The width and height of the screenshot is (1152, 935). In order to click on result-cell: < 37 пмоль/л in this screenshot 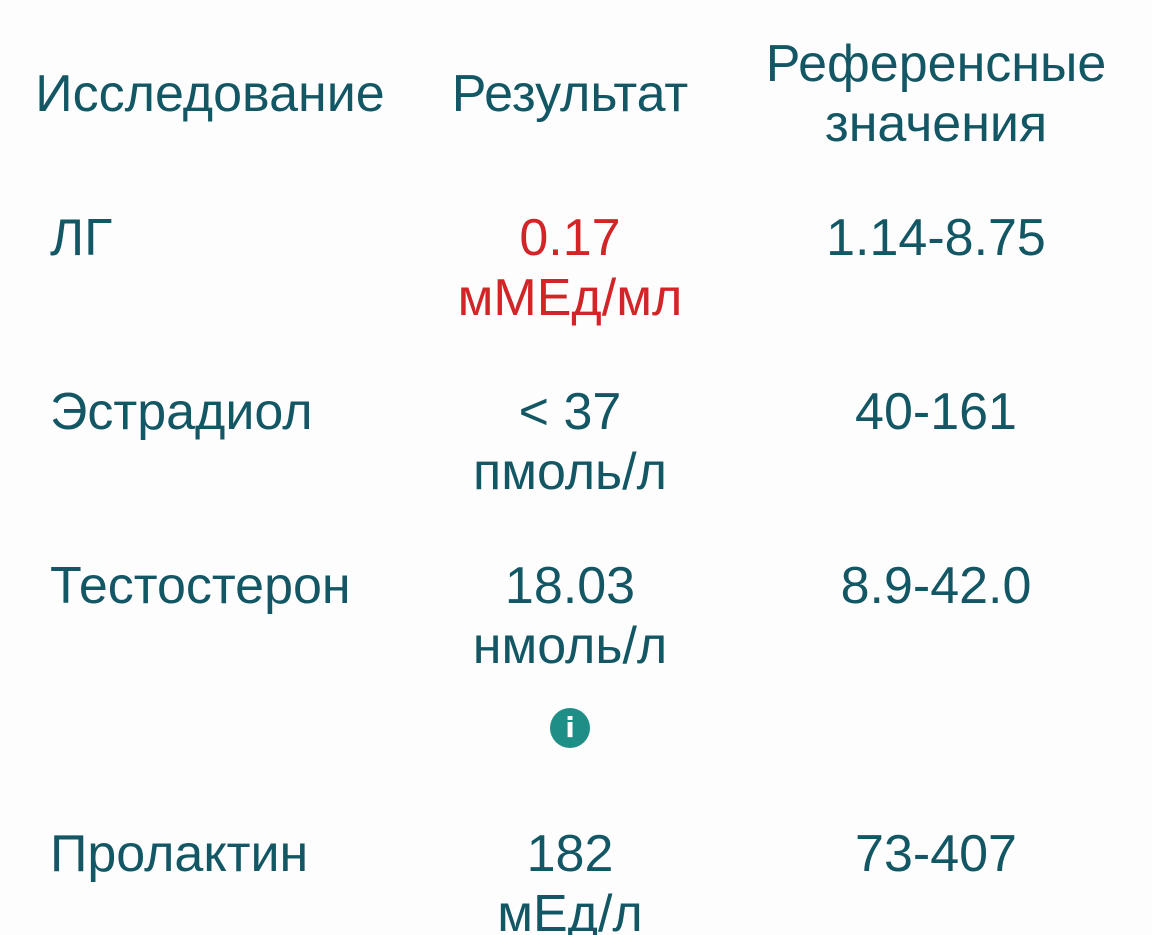, I will do `click(570, 442)`.